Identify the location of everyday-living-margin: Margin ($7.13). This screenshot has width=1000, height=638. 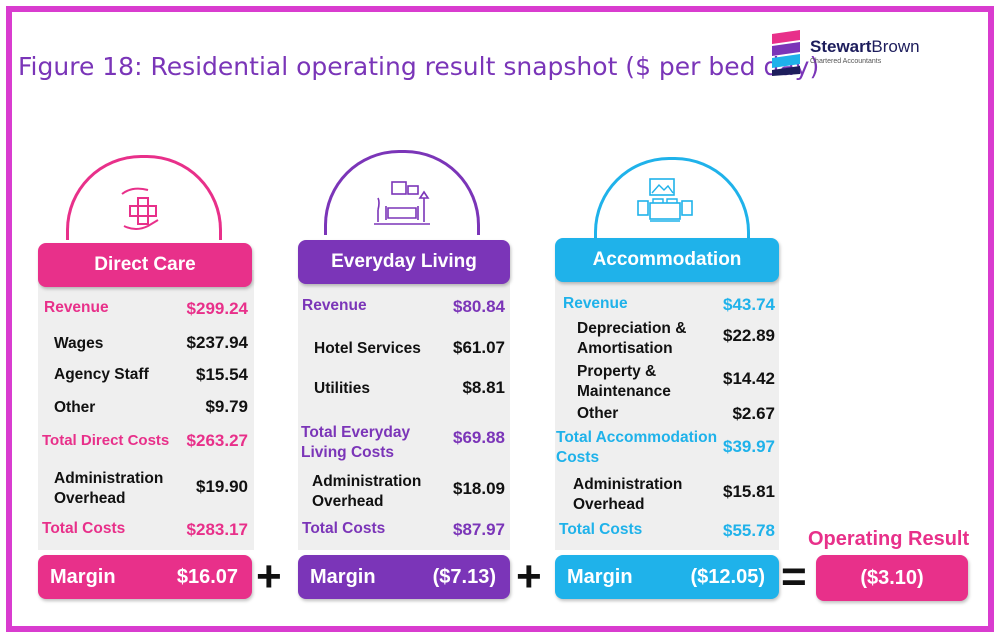
(404, 577).